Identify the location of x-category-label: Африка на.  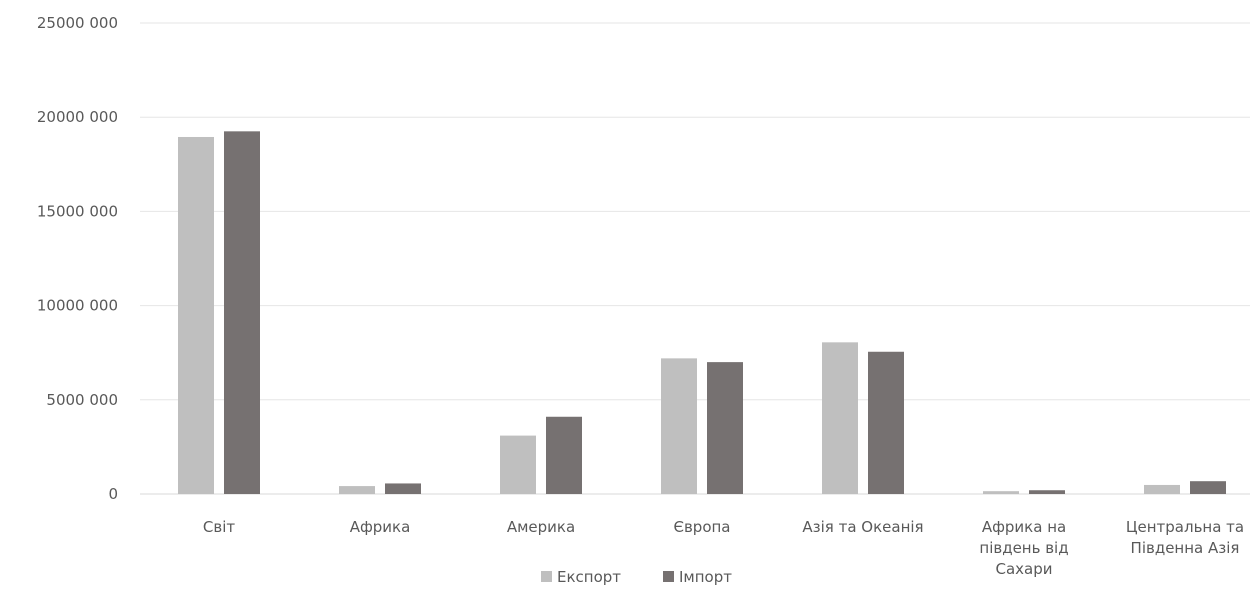
(1024, 527).